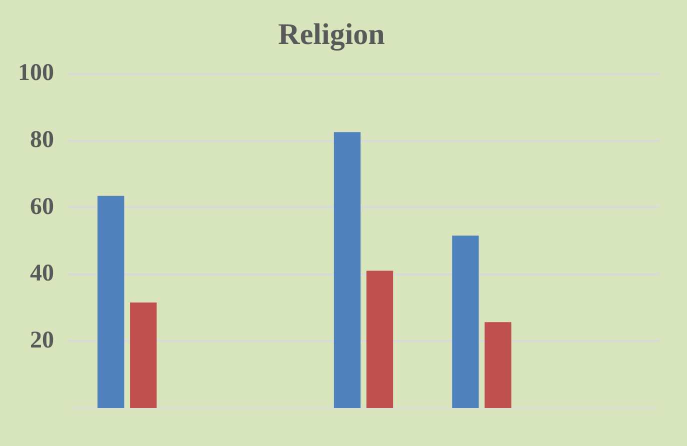 Image resolution: width=687 pixels, height=446 pixels. What do you see at coordinates (332, 34) in the screenshot?
I see `chart-title: Religion` at bounding box center [332, 34].